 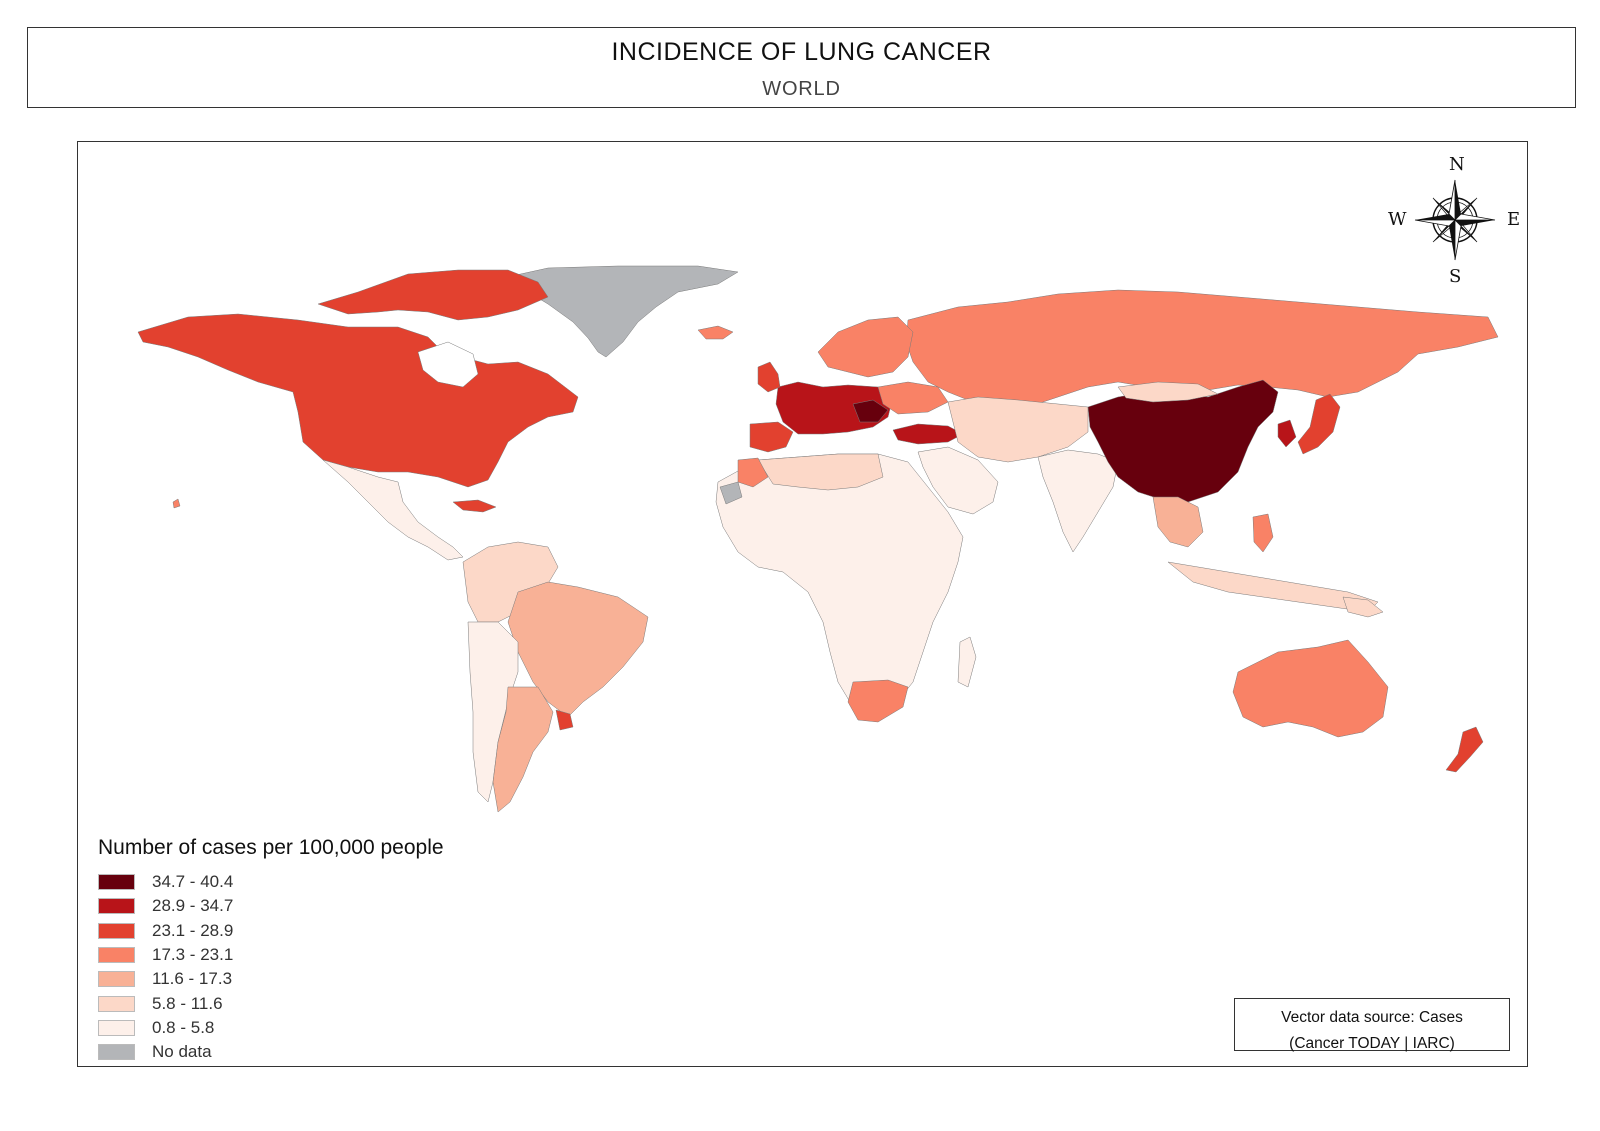 I want to click on region-iberia, so click(x=771, y=437).